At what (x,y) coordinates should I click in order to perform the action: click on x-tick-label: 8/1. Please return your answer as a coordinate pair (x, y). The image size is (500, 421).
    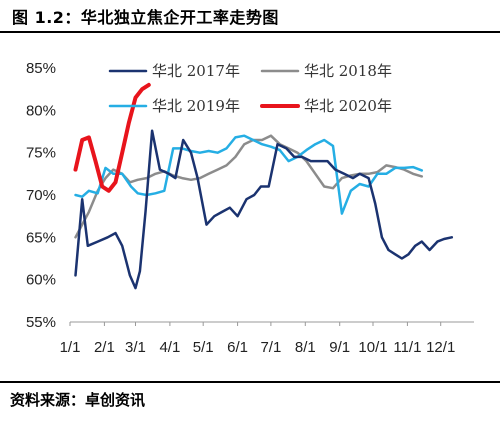
    Looking at the image, I should click on (305, 347).